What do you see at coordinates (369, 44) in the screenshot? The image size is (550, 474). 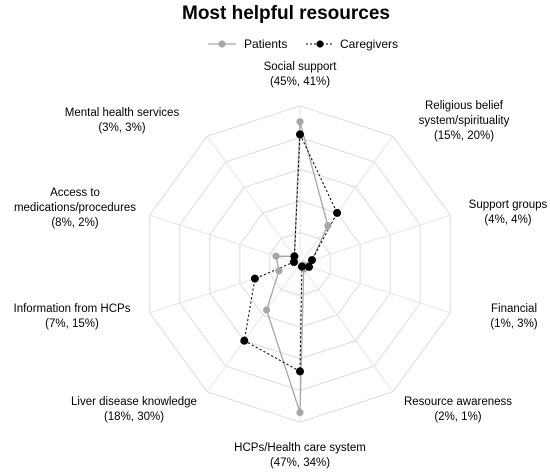 I see `legend-label-caregivers: Caregivers` at bounding box center [369, 44].